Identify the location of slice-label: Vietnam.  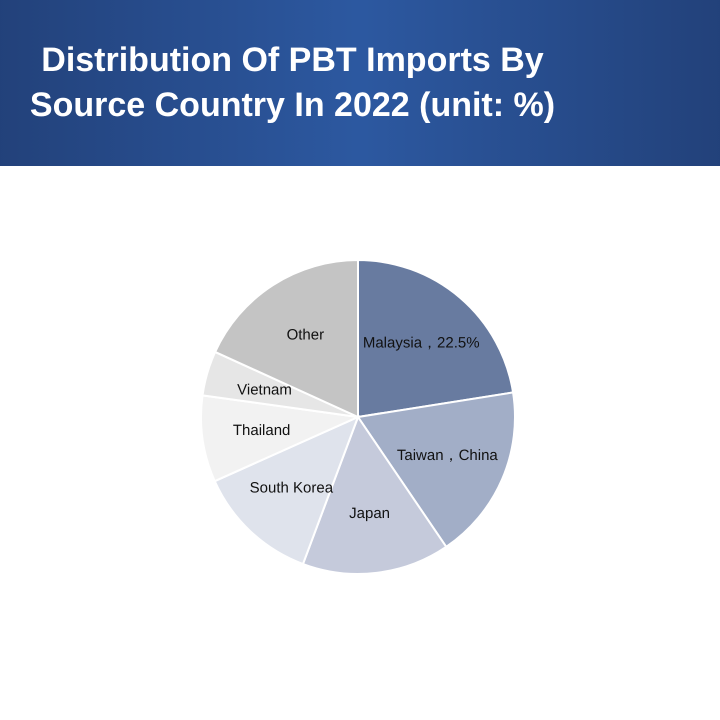
(264, 389).